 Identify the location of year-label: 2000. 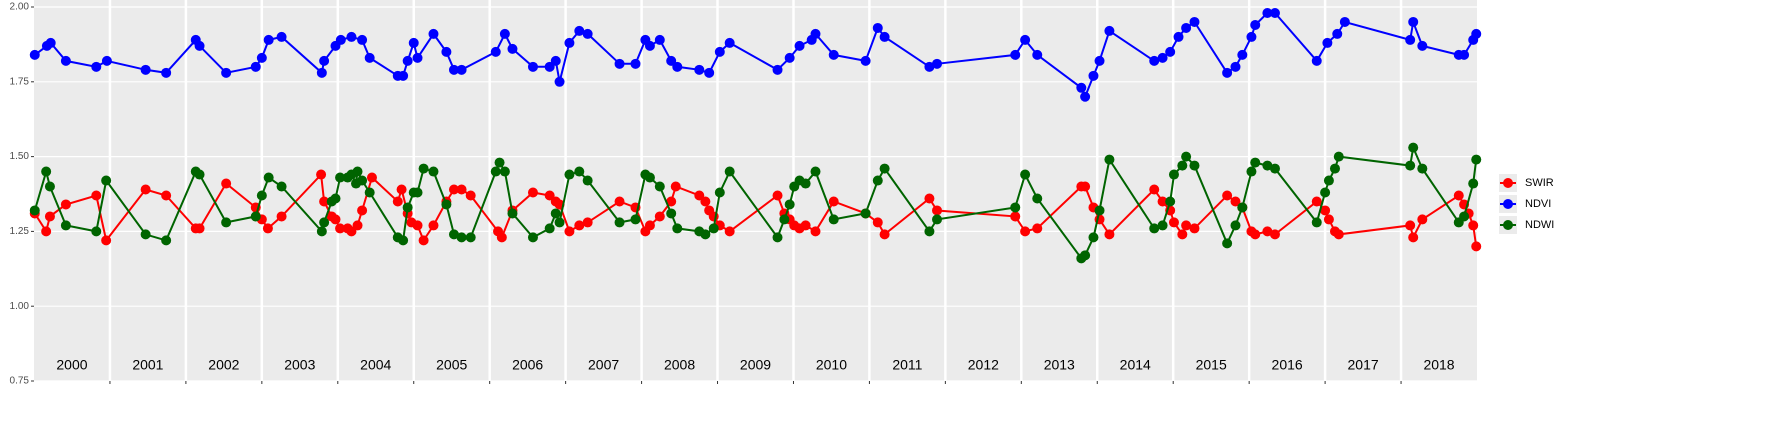
(71, 365).